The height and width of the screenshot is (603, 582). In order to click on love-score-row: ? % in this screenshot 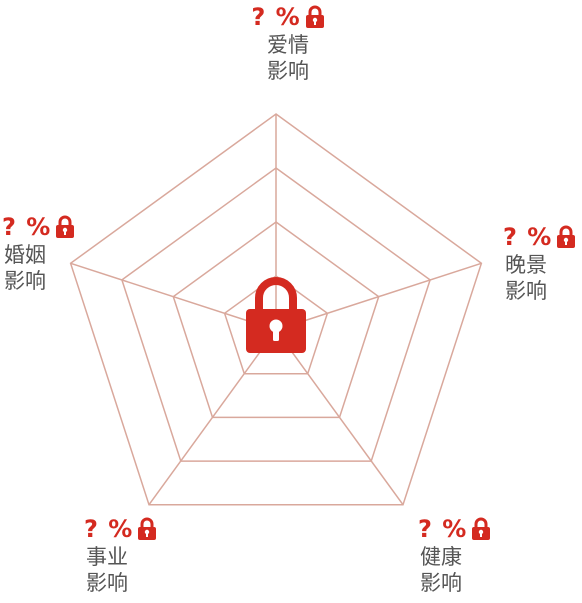, I will do `click(287, 17)`.